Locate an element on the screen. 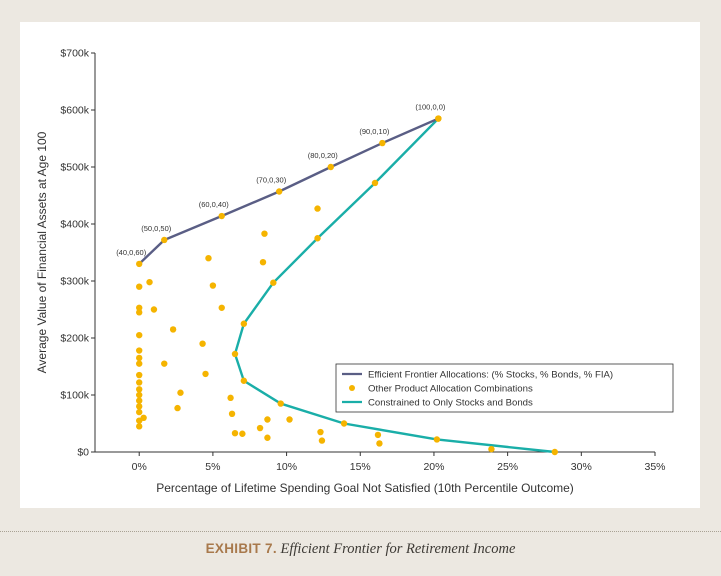  caption-title: Efficient Frontier for Retirement Income is located at coordinates (398, 549).